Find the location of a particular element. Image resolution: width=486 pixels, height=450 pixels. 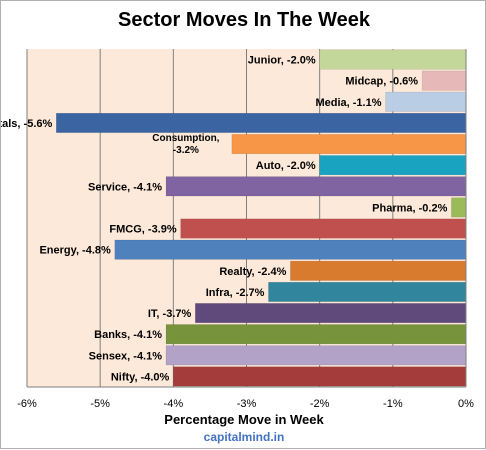

bar-junior is located at coordinates (393, 59).